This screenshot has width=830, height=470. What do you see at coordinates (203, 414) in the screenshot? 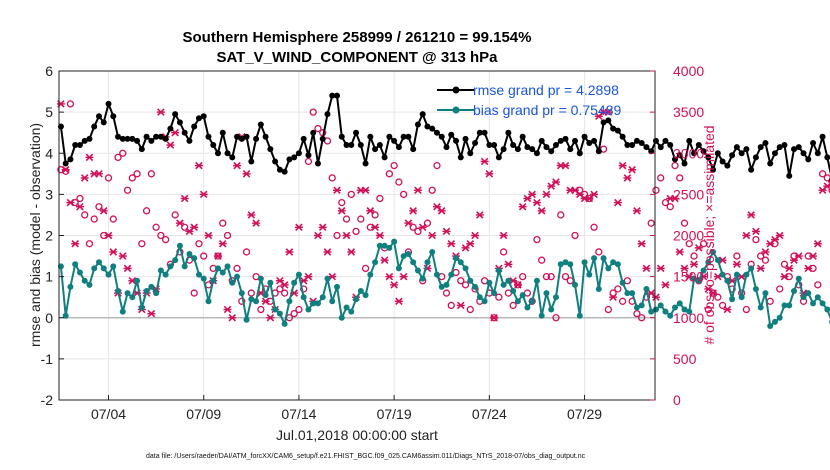
I see `x-tick-label: 07/09` at bounding box center [203, 414].